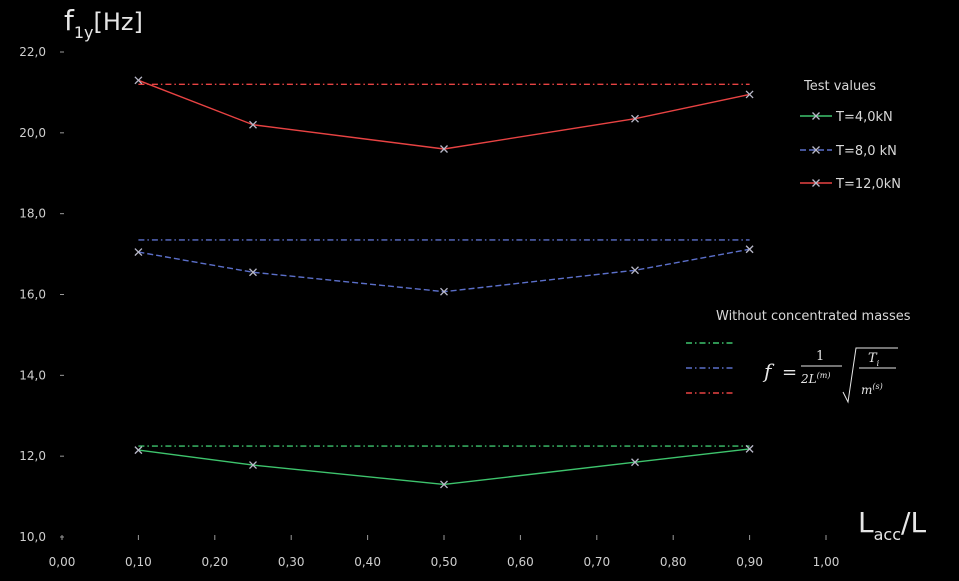 The width and height of the screenshot is (959, 581). I want to click on y-axis-title: f1y[Hz], so click(103, 23).